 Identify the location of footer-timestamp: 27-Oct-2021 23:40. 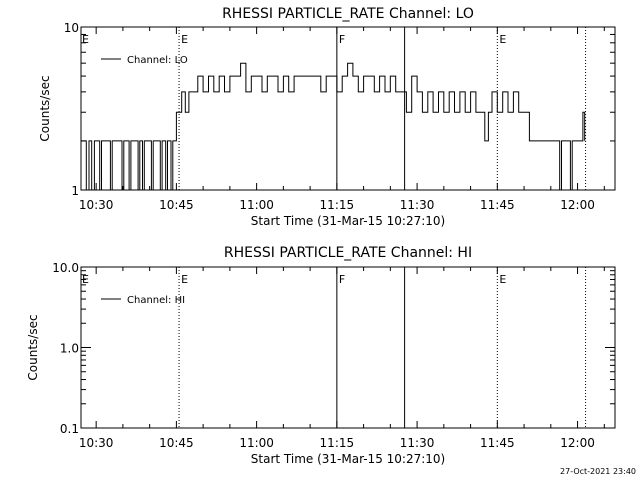
(598, 471).